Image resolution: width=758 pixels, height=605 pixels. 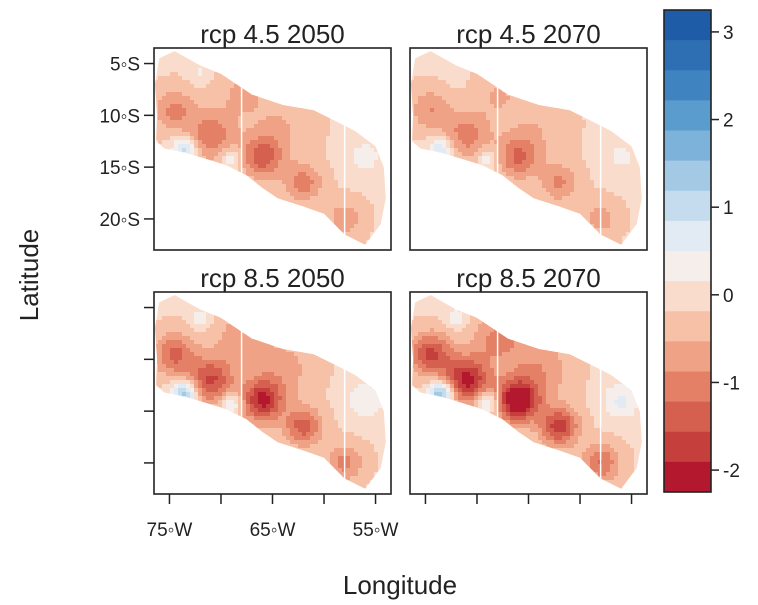 I want to click on colorbar: 3 2 1 0 -1 -2, so click(x=701, y=251).